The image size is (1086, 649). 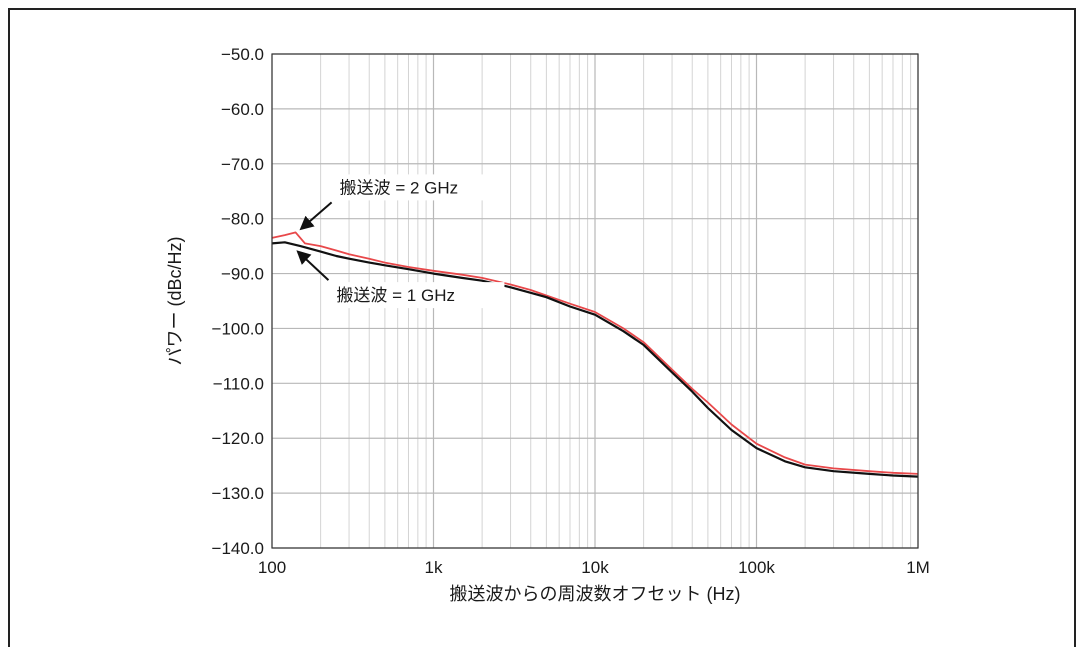 What do you see at coordinates (242, 54) in the screenshot?
I see `y-tick-label: −50.0` at bounding box center [242, 54].